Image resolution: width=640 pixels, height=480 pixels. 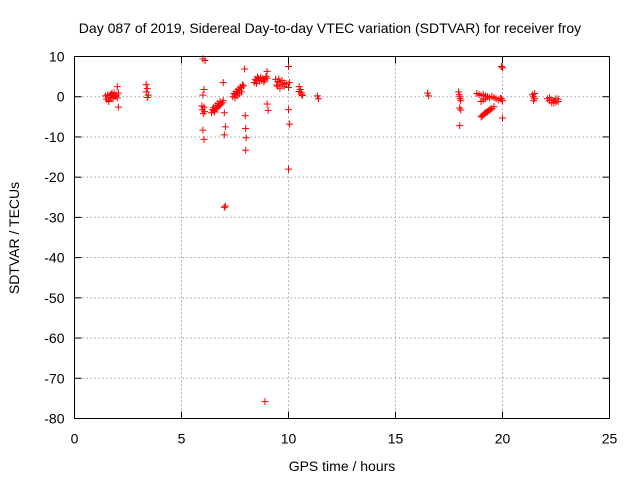 What do you see at coordinates (54, 217) in the screenshot?
I see `y-tick-label: -30` at bounding box center [54, 217].